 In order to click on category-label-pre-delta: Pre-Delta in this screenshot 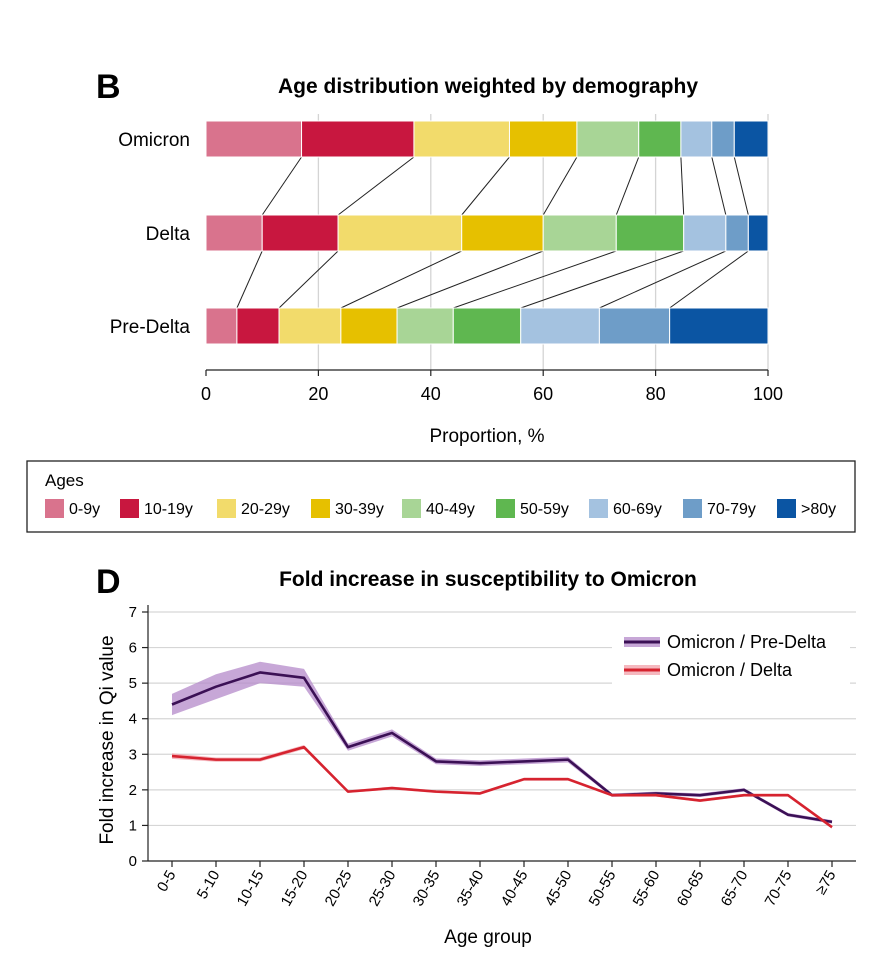, I will do `click(150, 327)`.